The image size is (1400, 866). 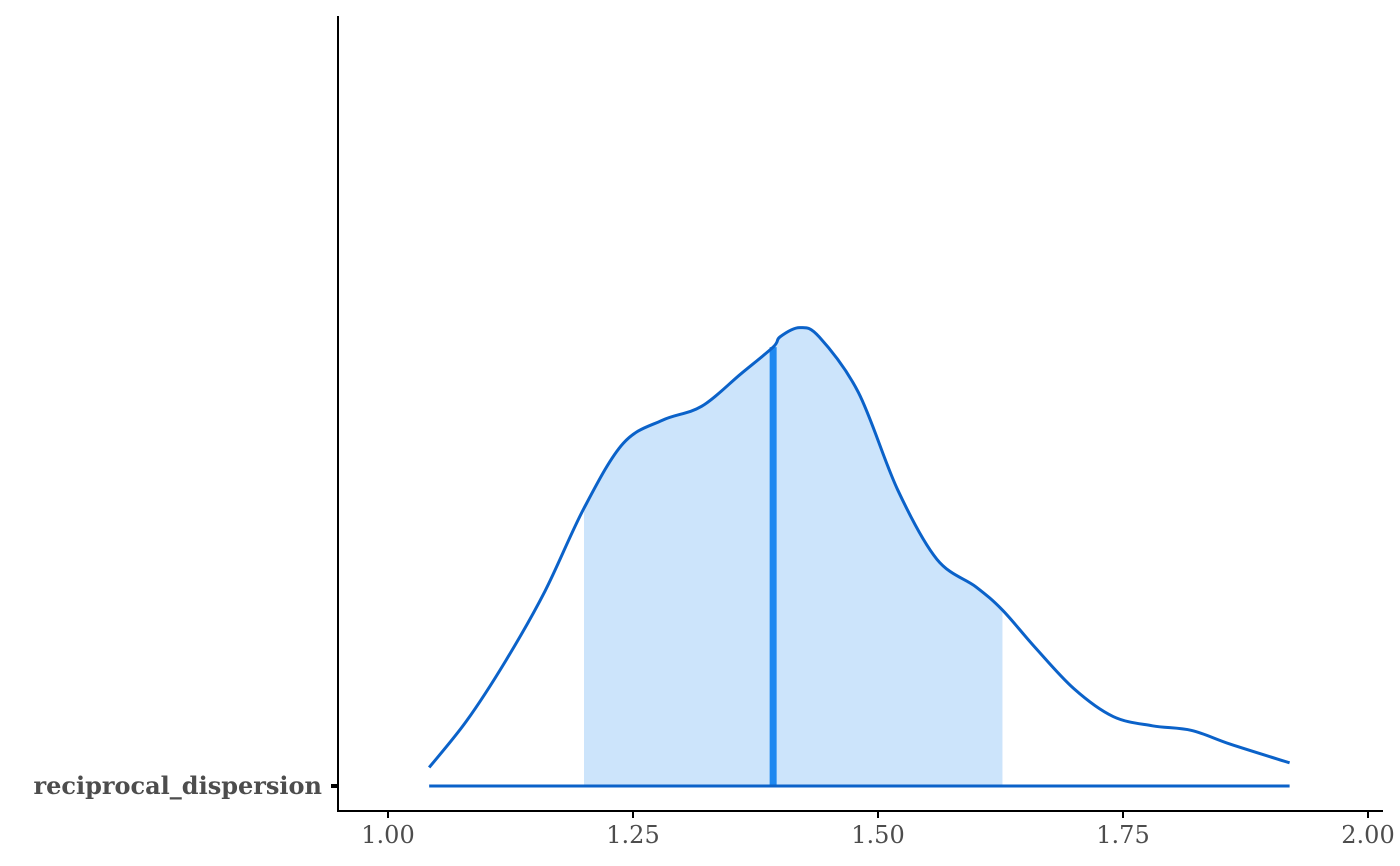 I want to click on y-ticks-group: reciprocal_dispersion, so click(x=185, y=785).